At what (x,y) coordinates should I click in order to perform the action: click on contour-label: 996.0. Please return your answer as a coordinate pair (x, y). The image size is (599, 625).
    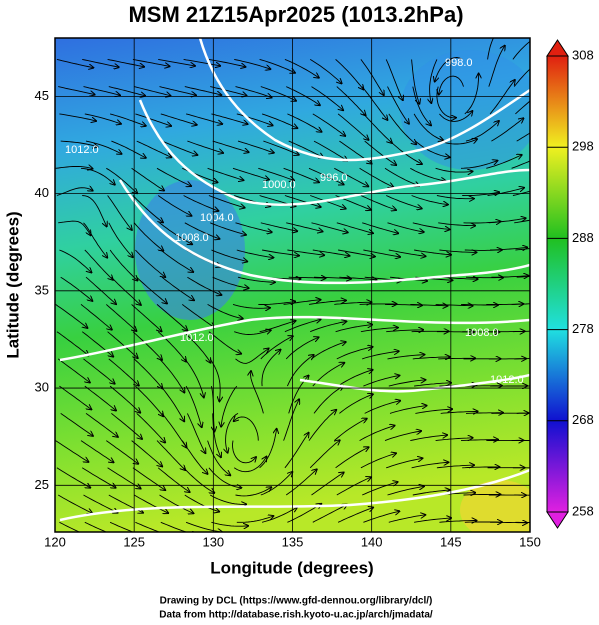
    Looking at the image, I should click on (334, 178).